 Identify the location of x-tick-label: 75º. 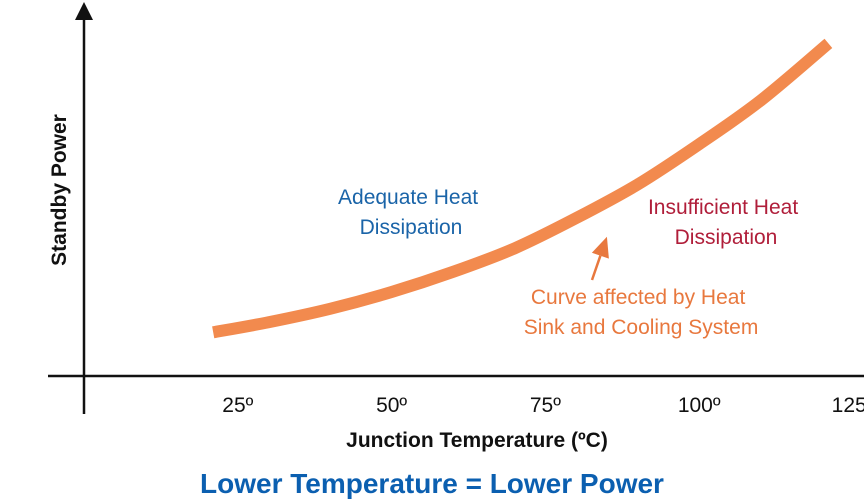
(545, 405).